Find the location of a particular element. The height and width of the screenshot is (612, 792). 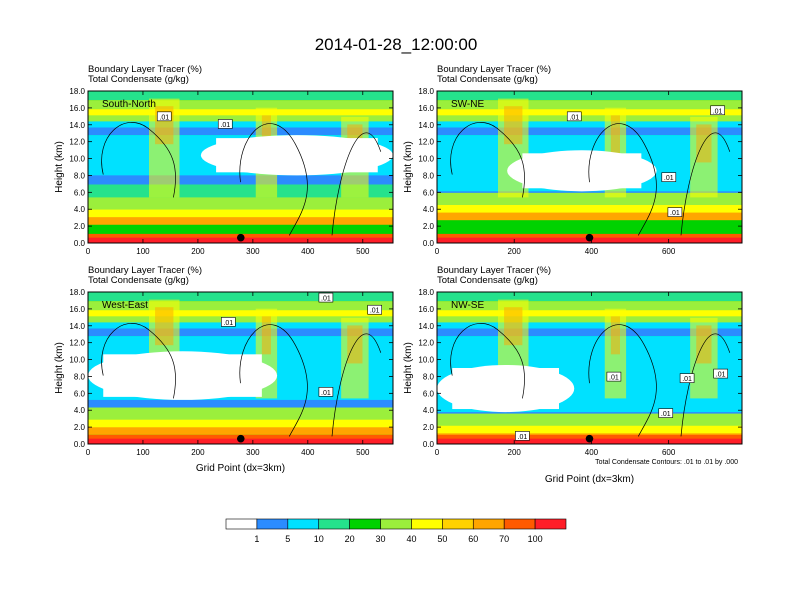

figure-title: 2014-01-28_12:00:00 is located at coordinates (396, 44).